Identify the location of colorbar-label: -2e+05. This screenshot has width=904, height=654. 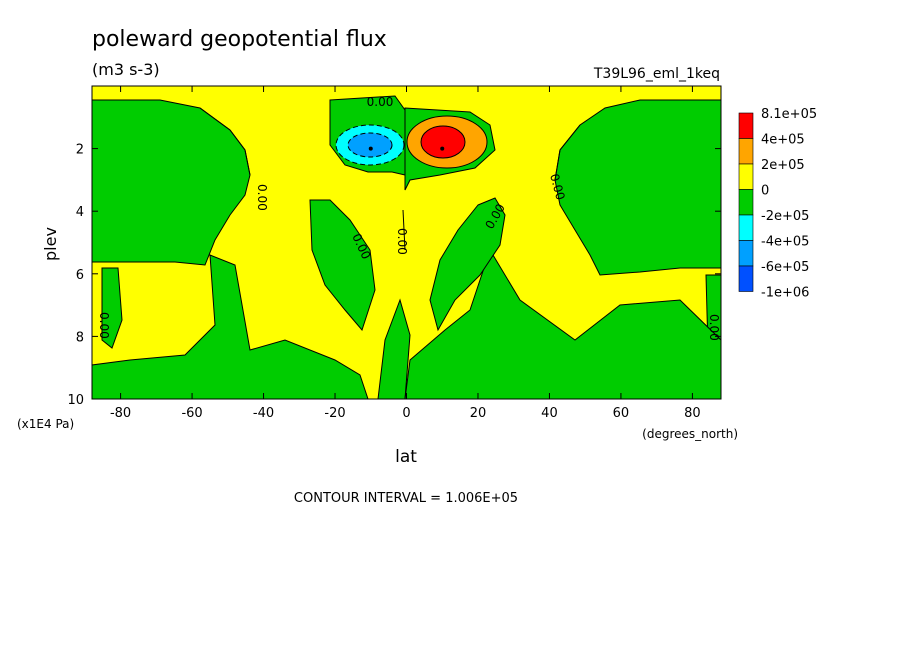
(785, 216).